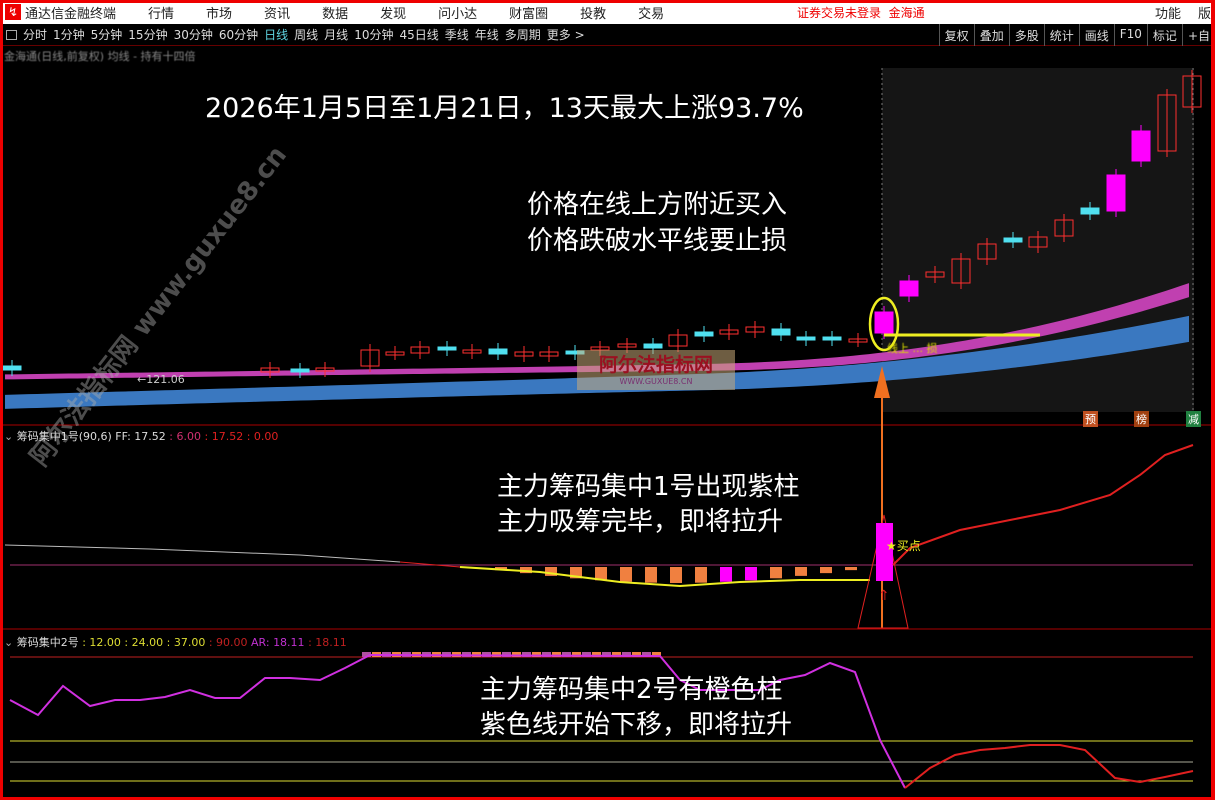 Image resolution: width=1215 pixels, height=800 pixels. What do you see at coordinates (185, 436) in the screenshot?
I see `indicator1-v1: : 6.00` at bounding box center [185, 436].